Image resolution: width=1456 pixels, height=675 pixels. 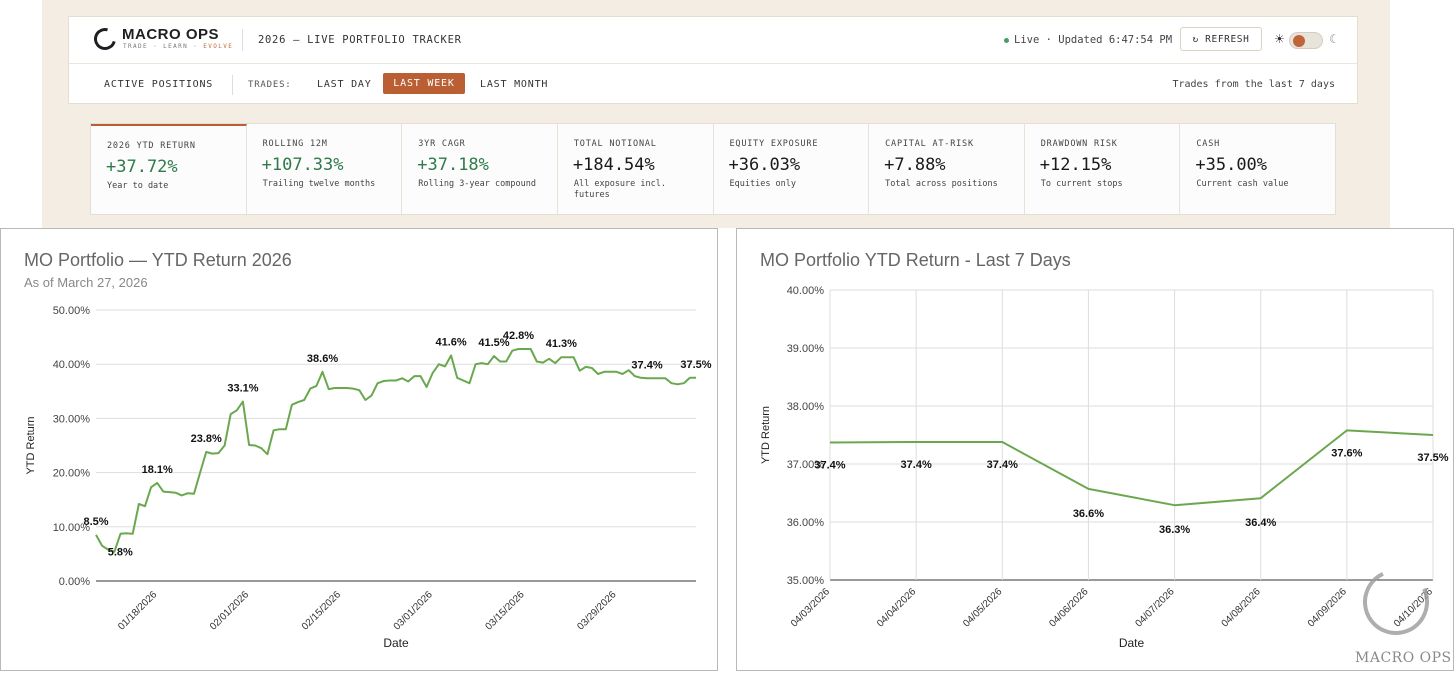 What do you see at coordinates (1093, 40) in the screenshot?
I see `live-status: Live · Updated 6:47:54 PM` at bounding box center [1093, 40].